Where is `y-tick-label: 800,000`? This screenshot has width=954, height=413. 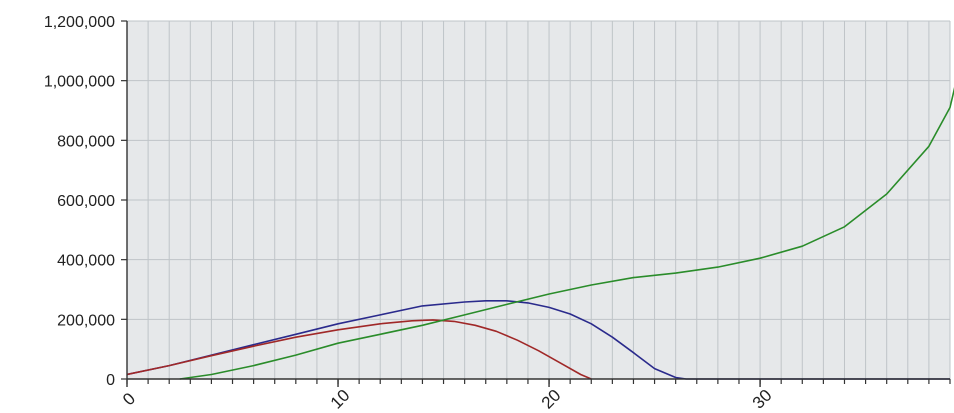
y-tick-label: 800,000 is located at coordinates (86, 141).